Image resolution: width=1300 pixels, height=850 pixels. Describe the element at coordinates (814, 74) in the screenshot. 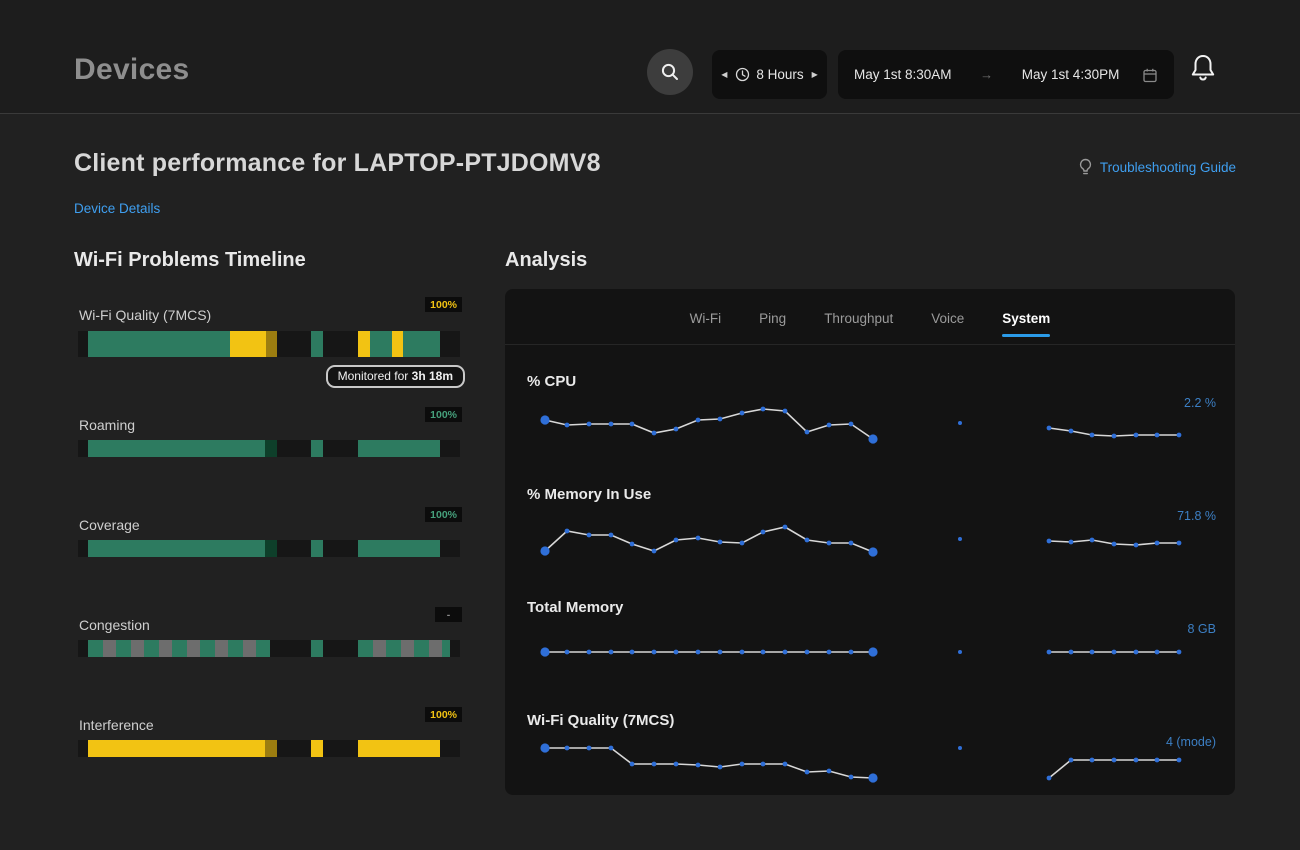

I see `chevron-right-icon: ▶` at that location.